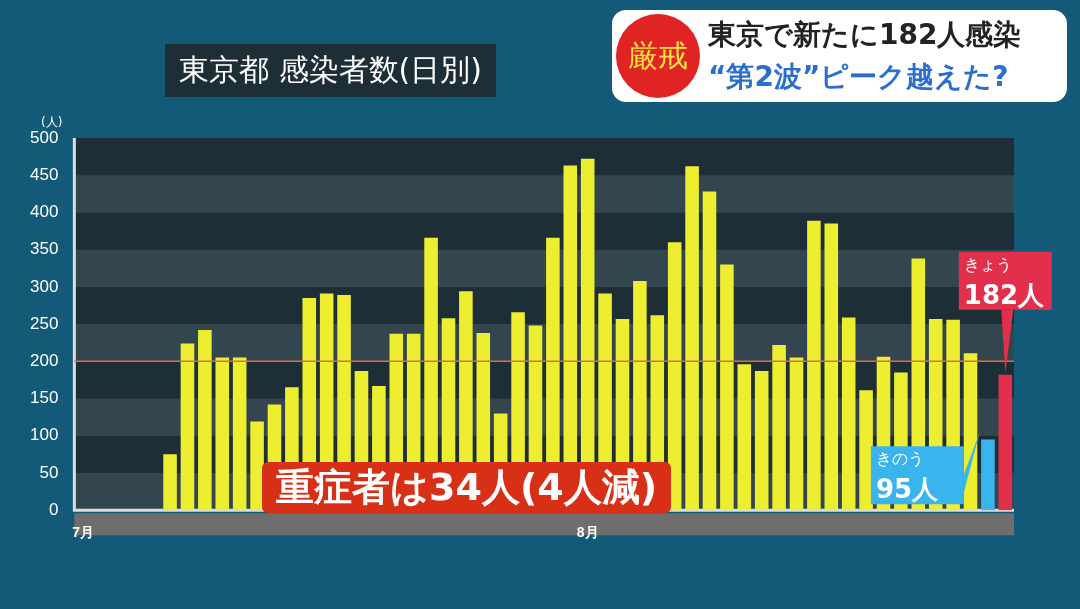 Image resolution: width=1080 pixels, height=609 pixels. Describe the element at coordinates (907, 477) in the screenshot. I see `data-label: きのう 95人` at that location.